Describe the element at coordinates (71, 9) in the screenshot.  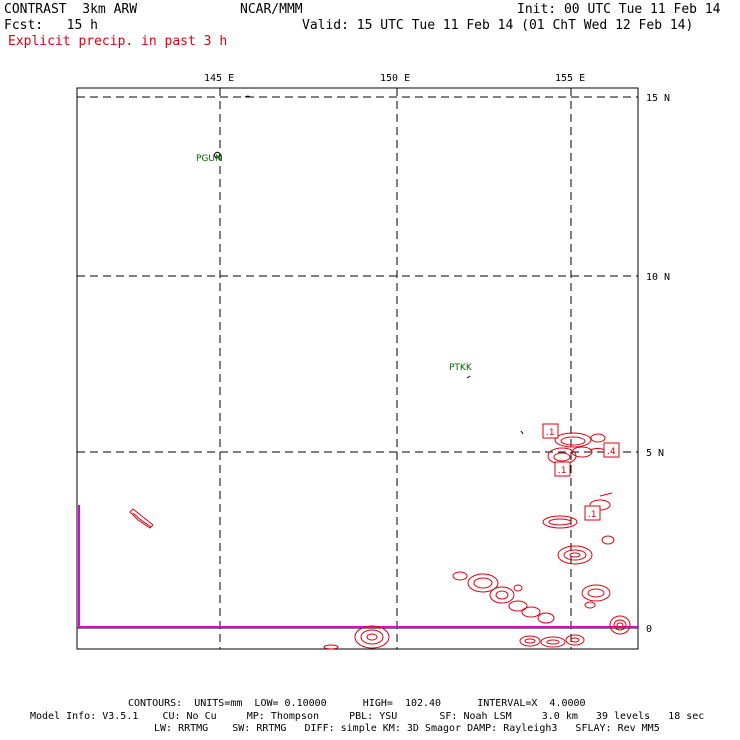
I see `model-title: CONTRAST 3km ARW` at that location.